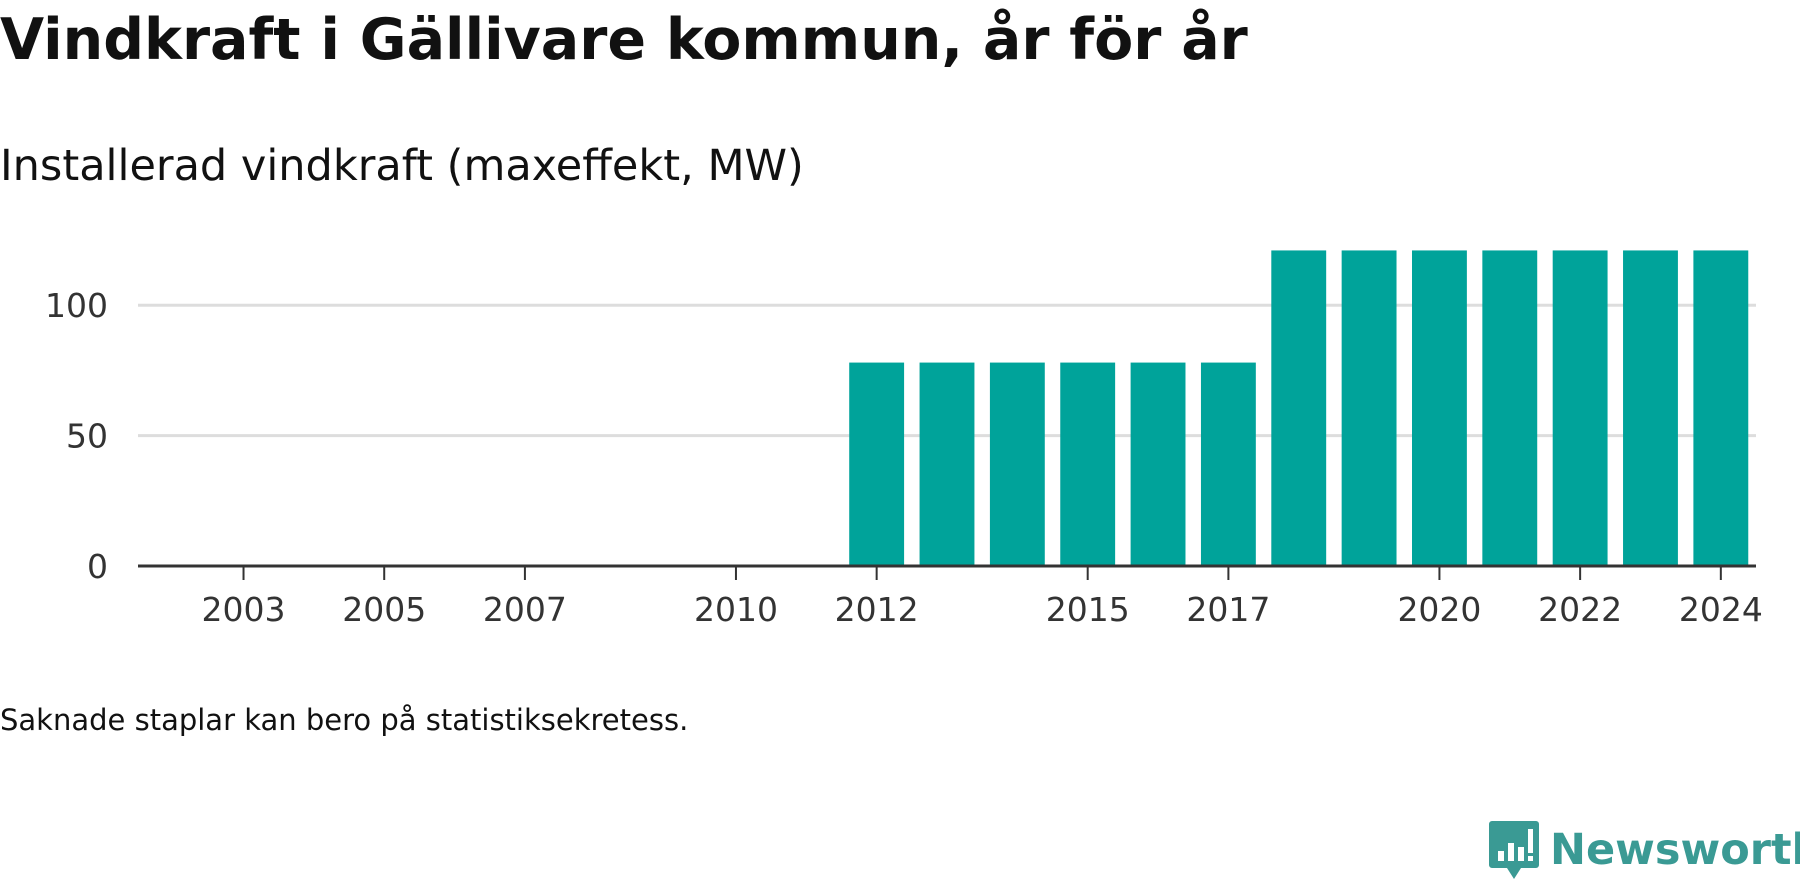  Describe the element at coordinates (1580, 408) in the screenshot. I see `bar-2022` at that location.